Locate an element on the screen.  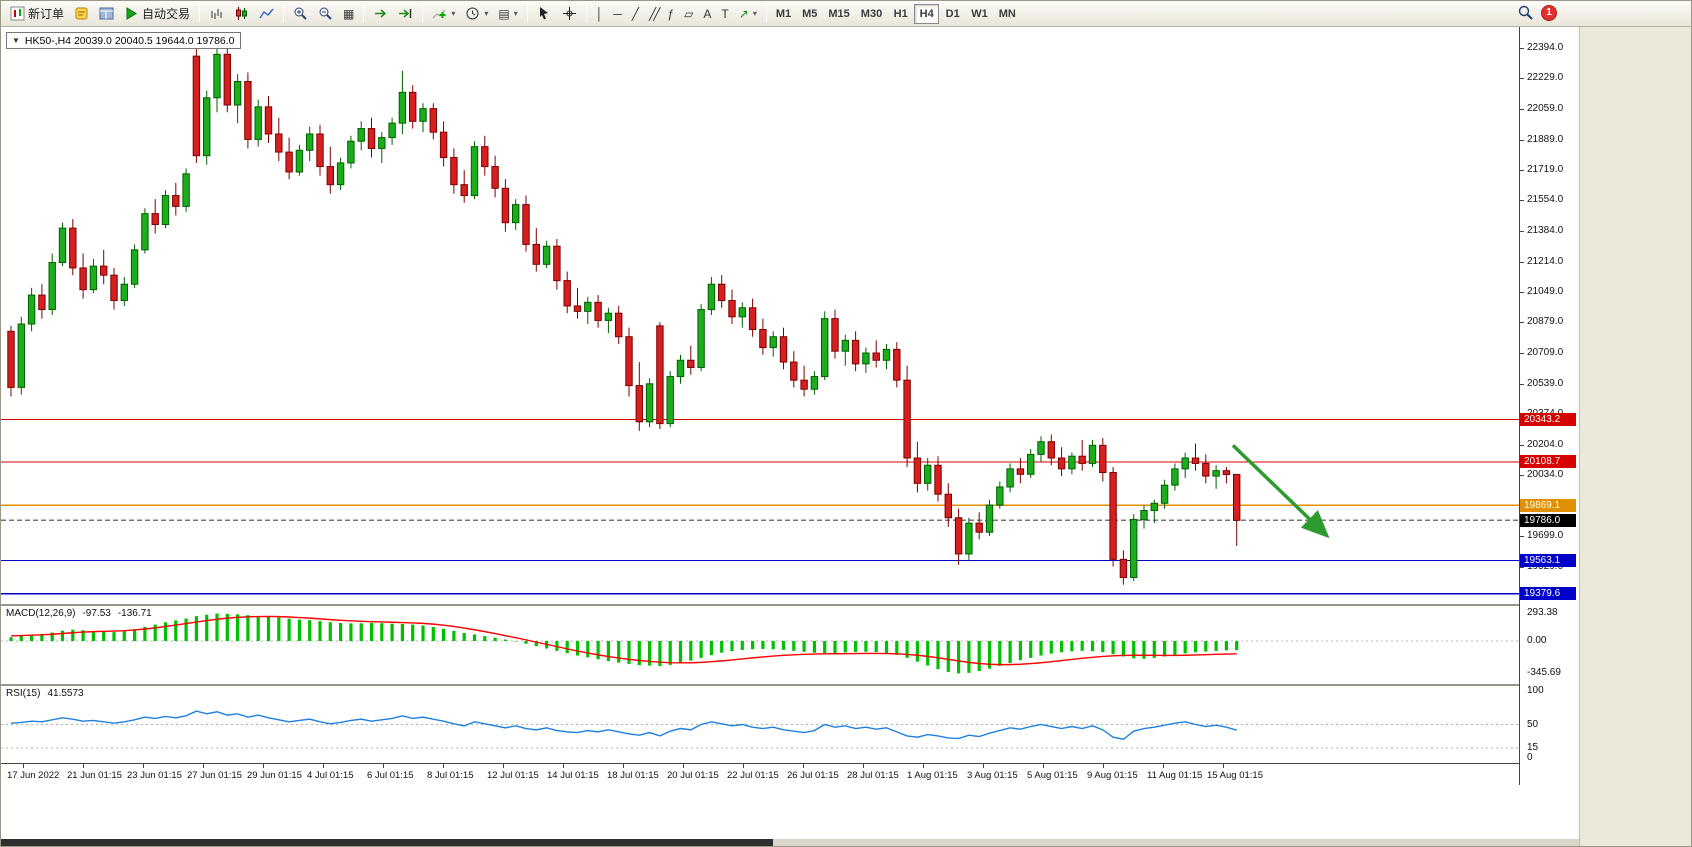
metaeditor-button is located at coordinates (81, 14).